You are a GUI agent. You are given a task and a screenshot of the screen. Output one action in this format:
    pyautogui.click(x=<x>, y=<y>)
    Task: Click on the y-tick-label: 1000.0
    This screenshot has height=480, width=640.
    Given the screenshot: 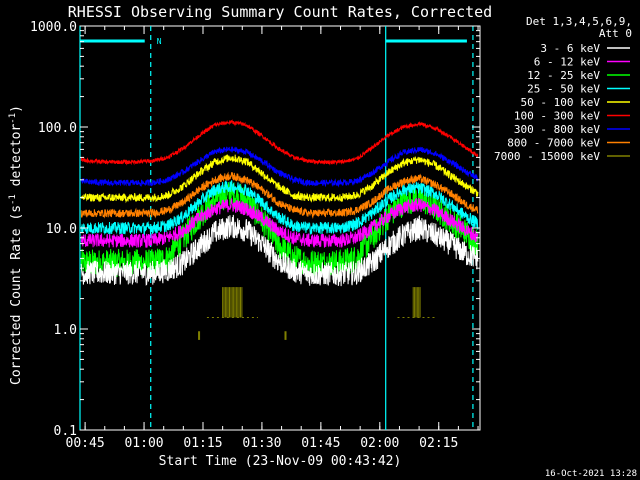 What is the action you would take?
    pyautogui.click(x=53, y=27)
    